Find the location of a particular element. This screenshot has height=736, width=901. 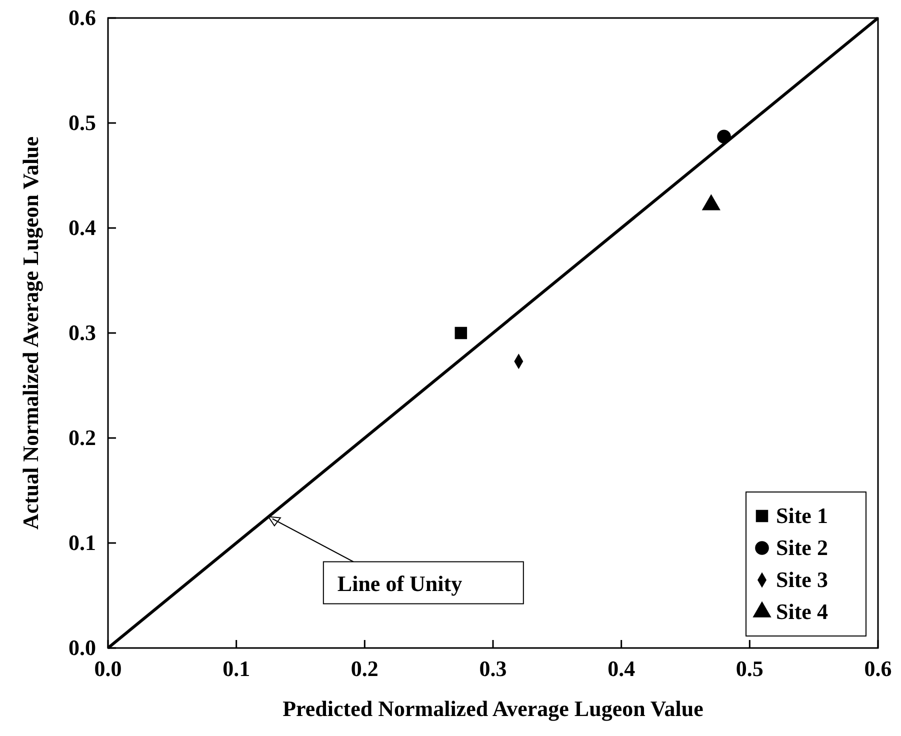

x-tick-label: 0.0 is located at coordinates (108, 668).